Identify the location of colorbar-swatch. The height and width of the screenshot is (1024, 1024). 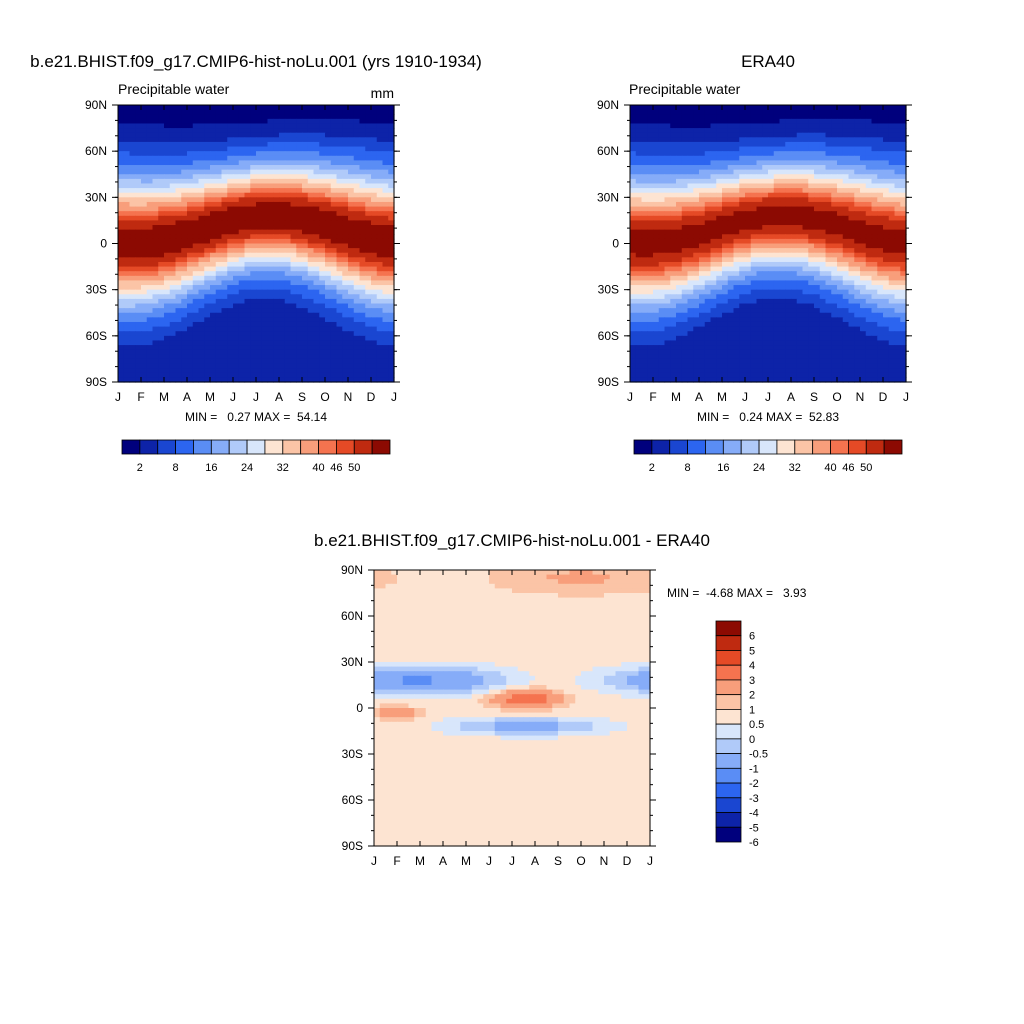
(345, 447).